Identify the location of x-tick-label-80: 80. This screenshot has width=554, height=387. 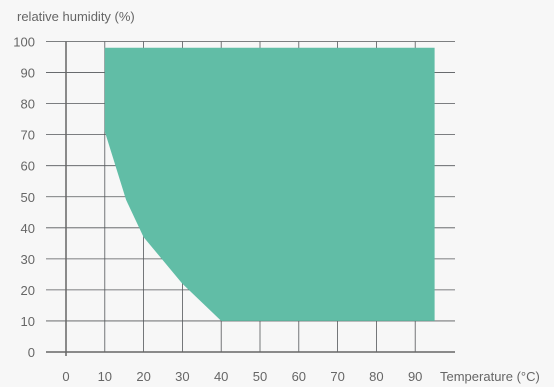
(376, 376).